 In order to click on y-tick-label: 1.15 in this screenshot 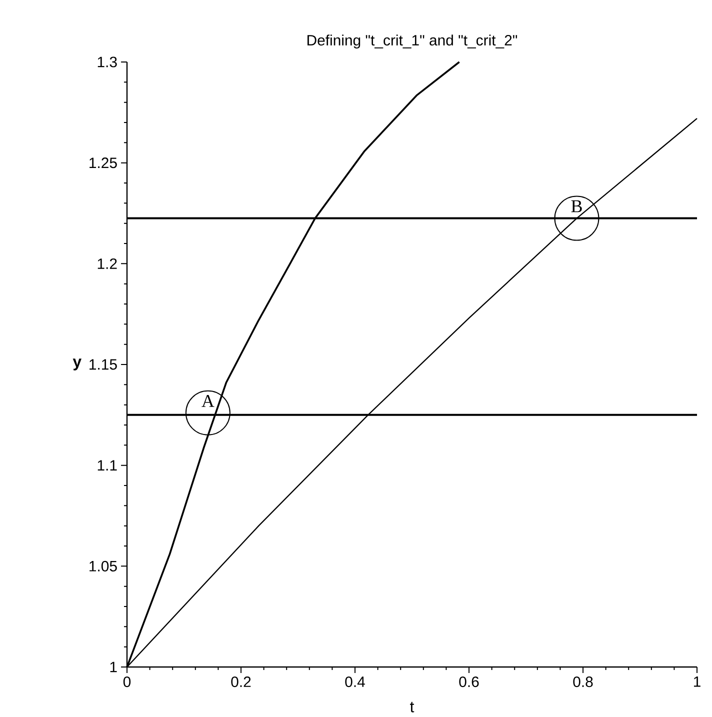, I will do `click(103, 364)`.